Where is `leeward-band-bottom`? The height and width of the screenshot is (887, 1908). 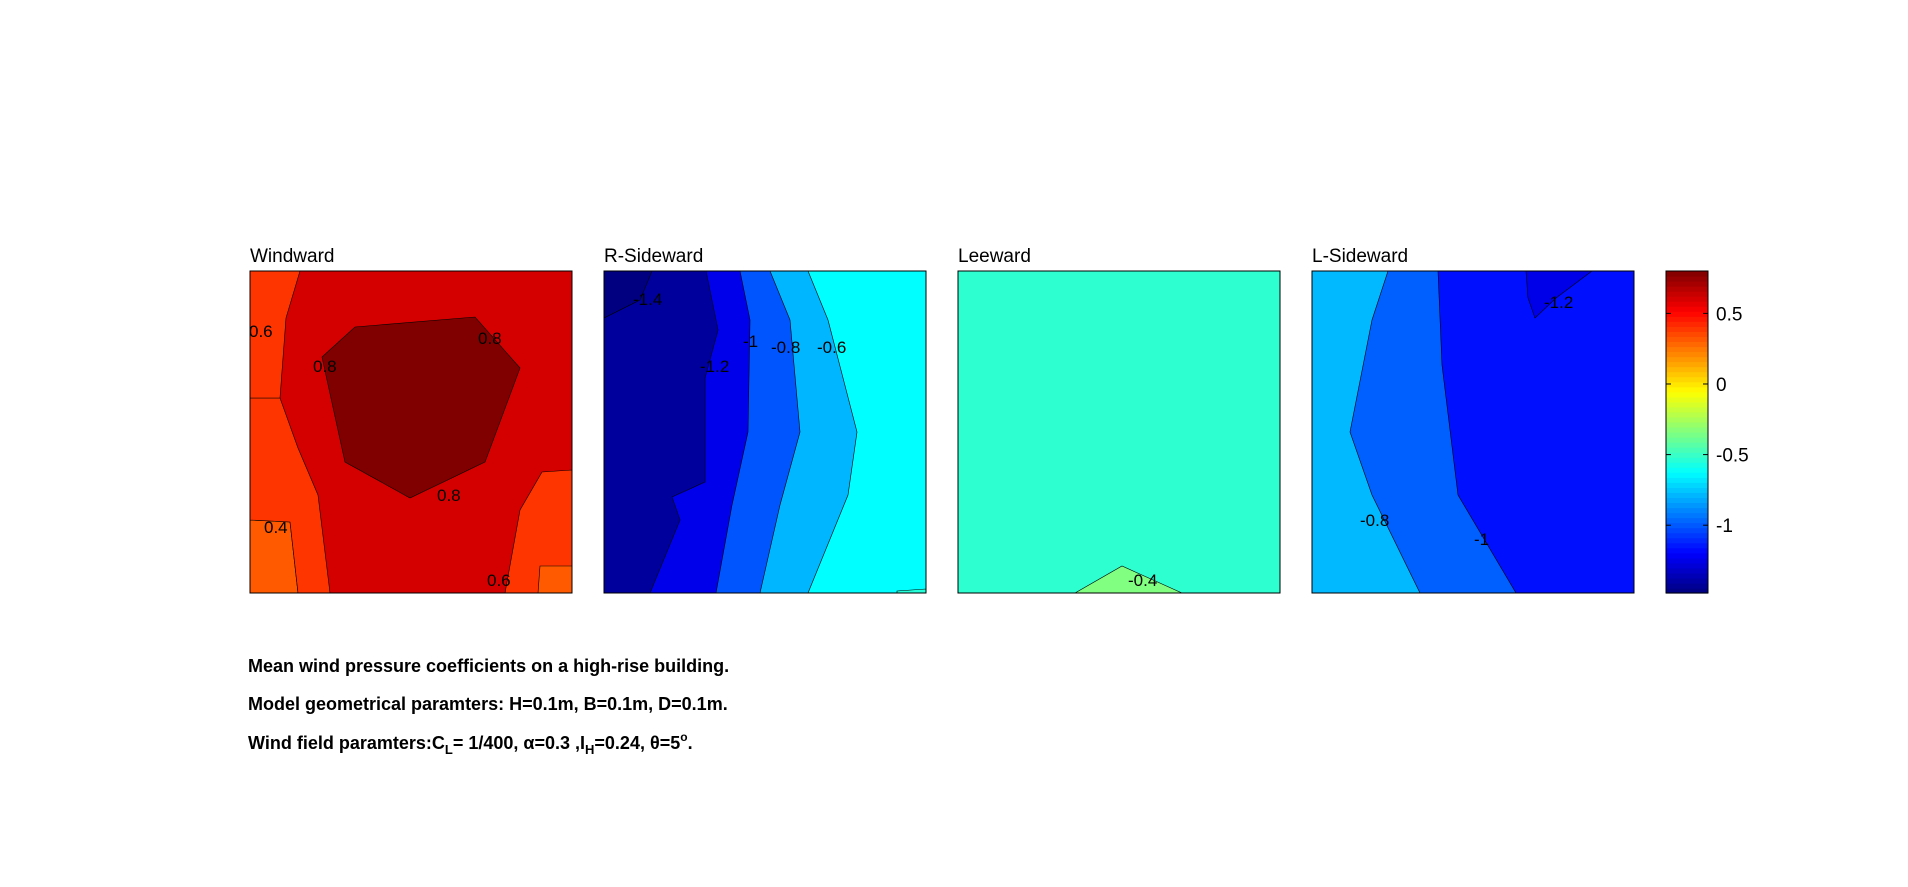
leeward-band-bottom is located at coordinates (1128, 579).